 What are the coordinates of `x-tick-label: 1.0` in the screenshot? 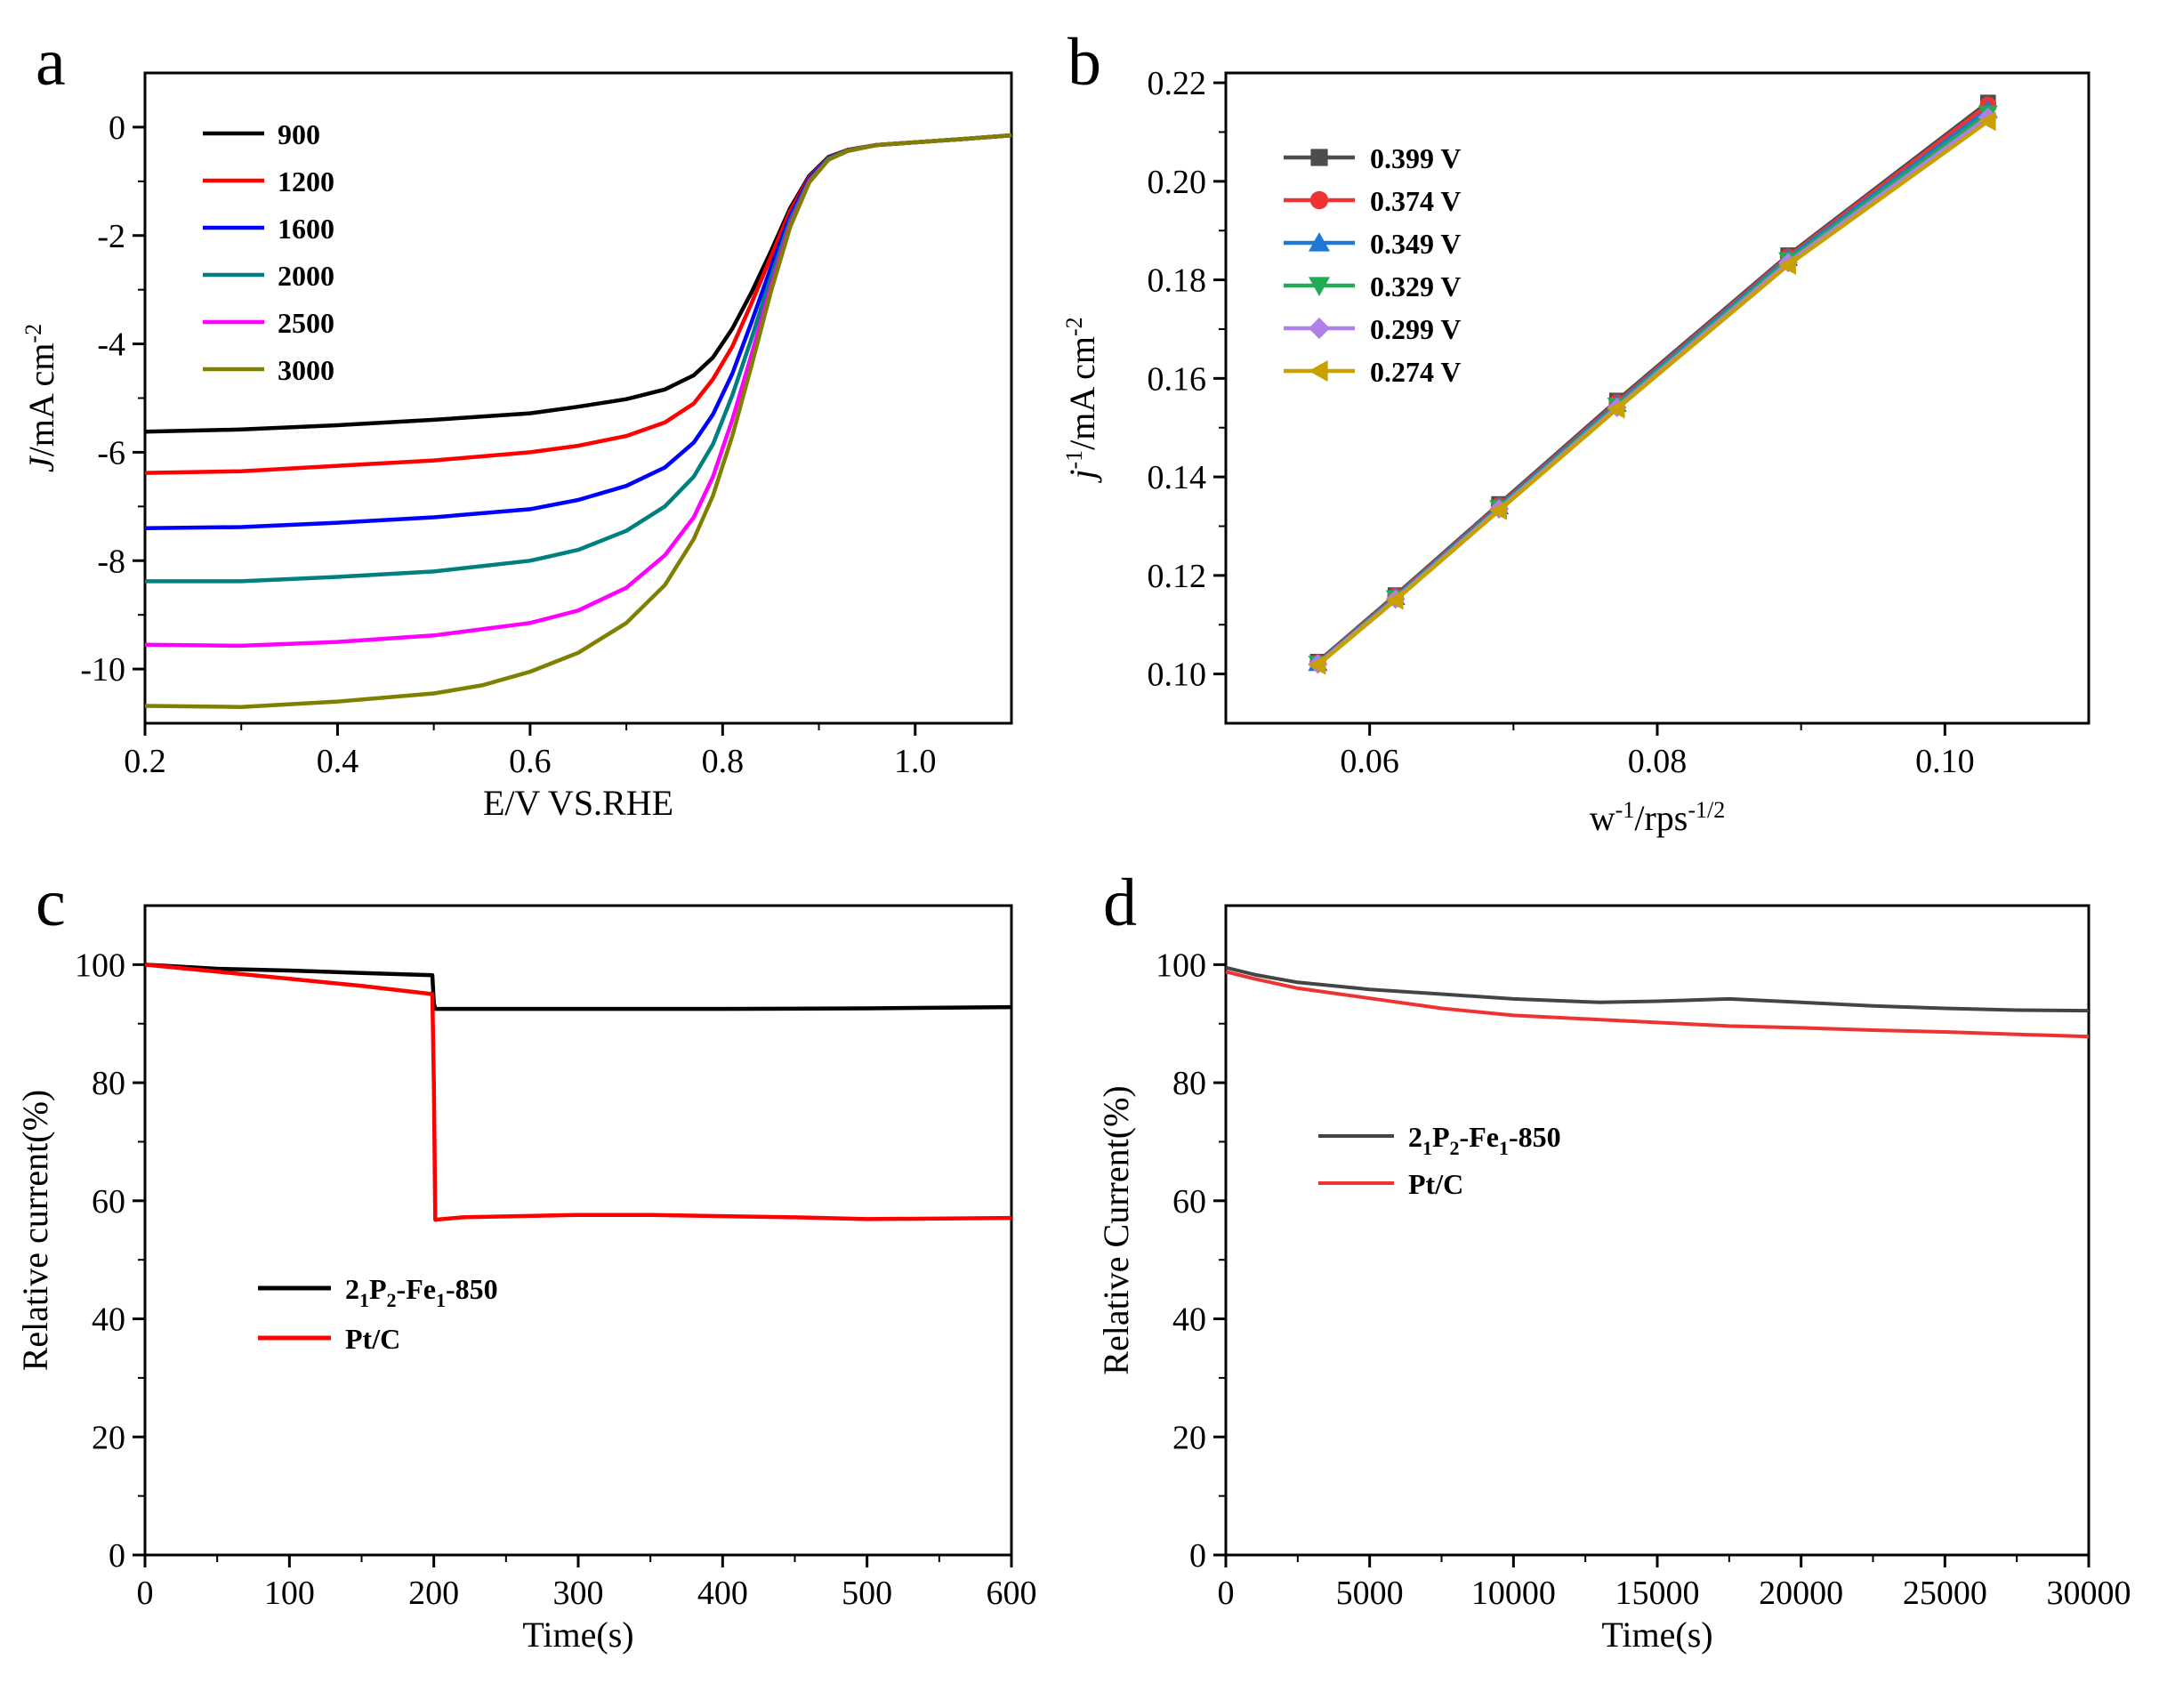 It's located at (915, 761).